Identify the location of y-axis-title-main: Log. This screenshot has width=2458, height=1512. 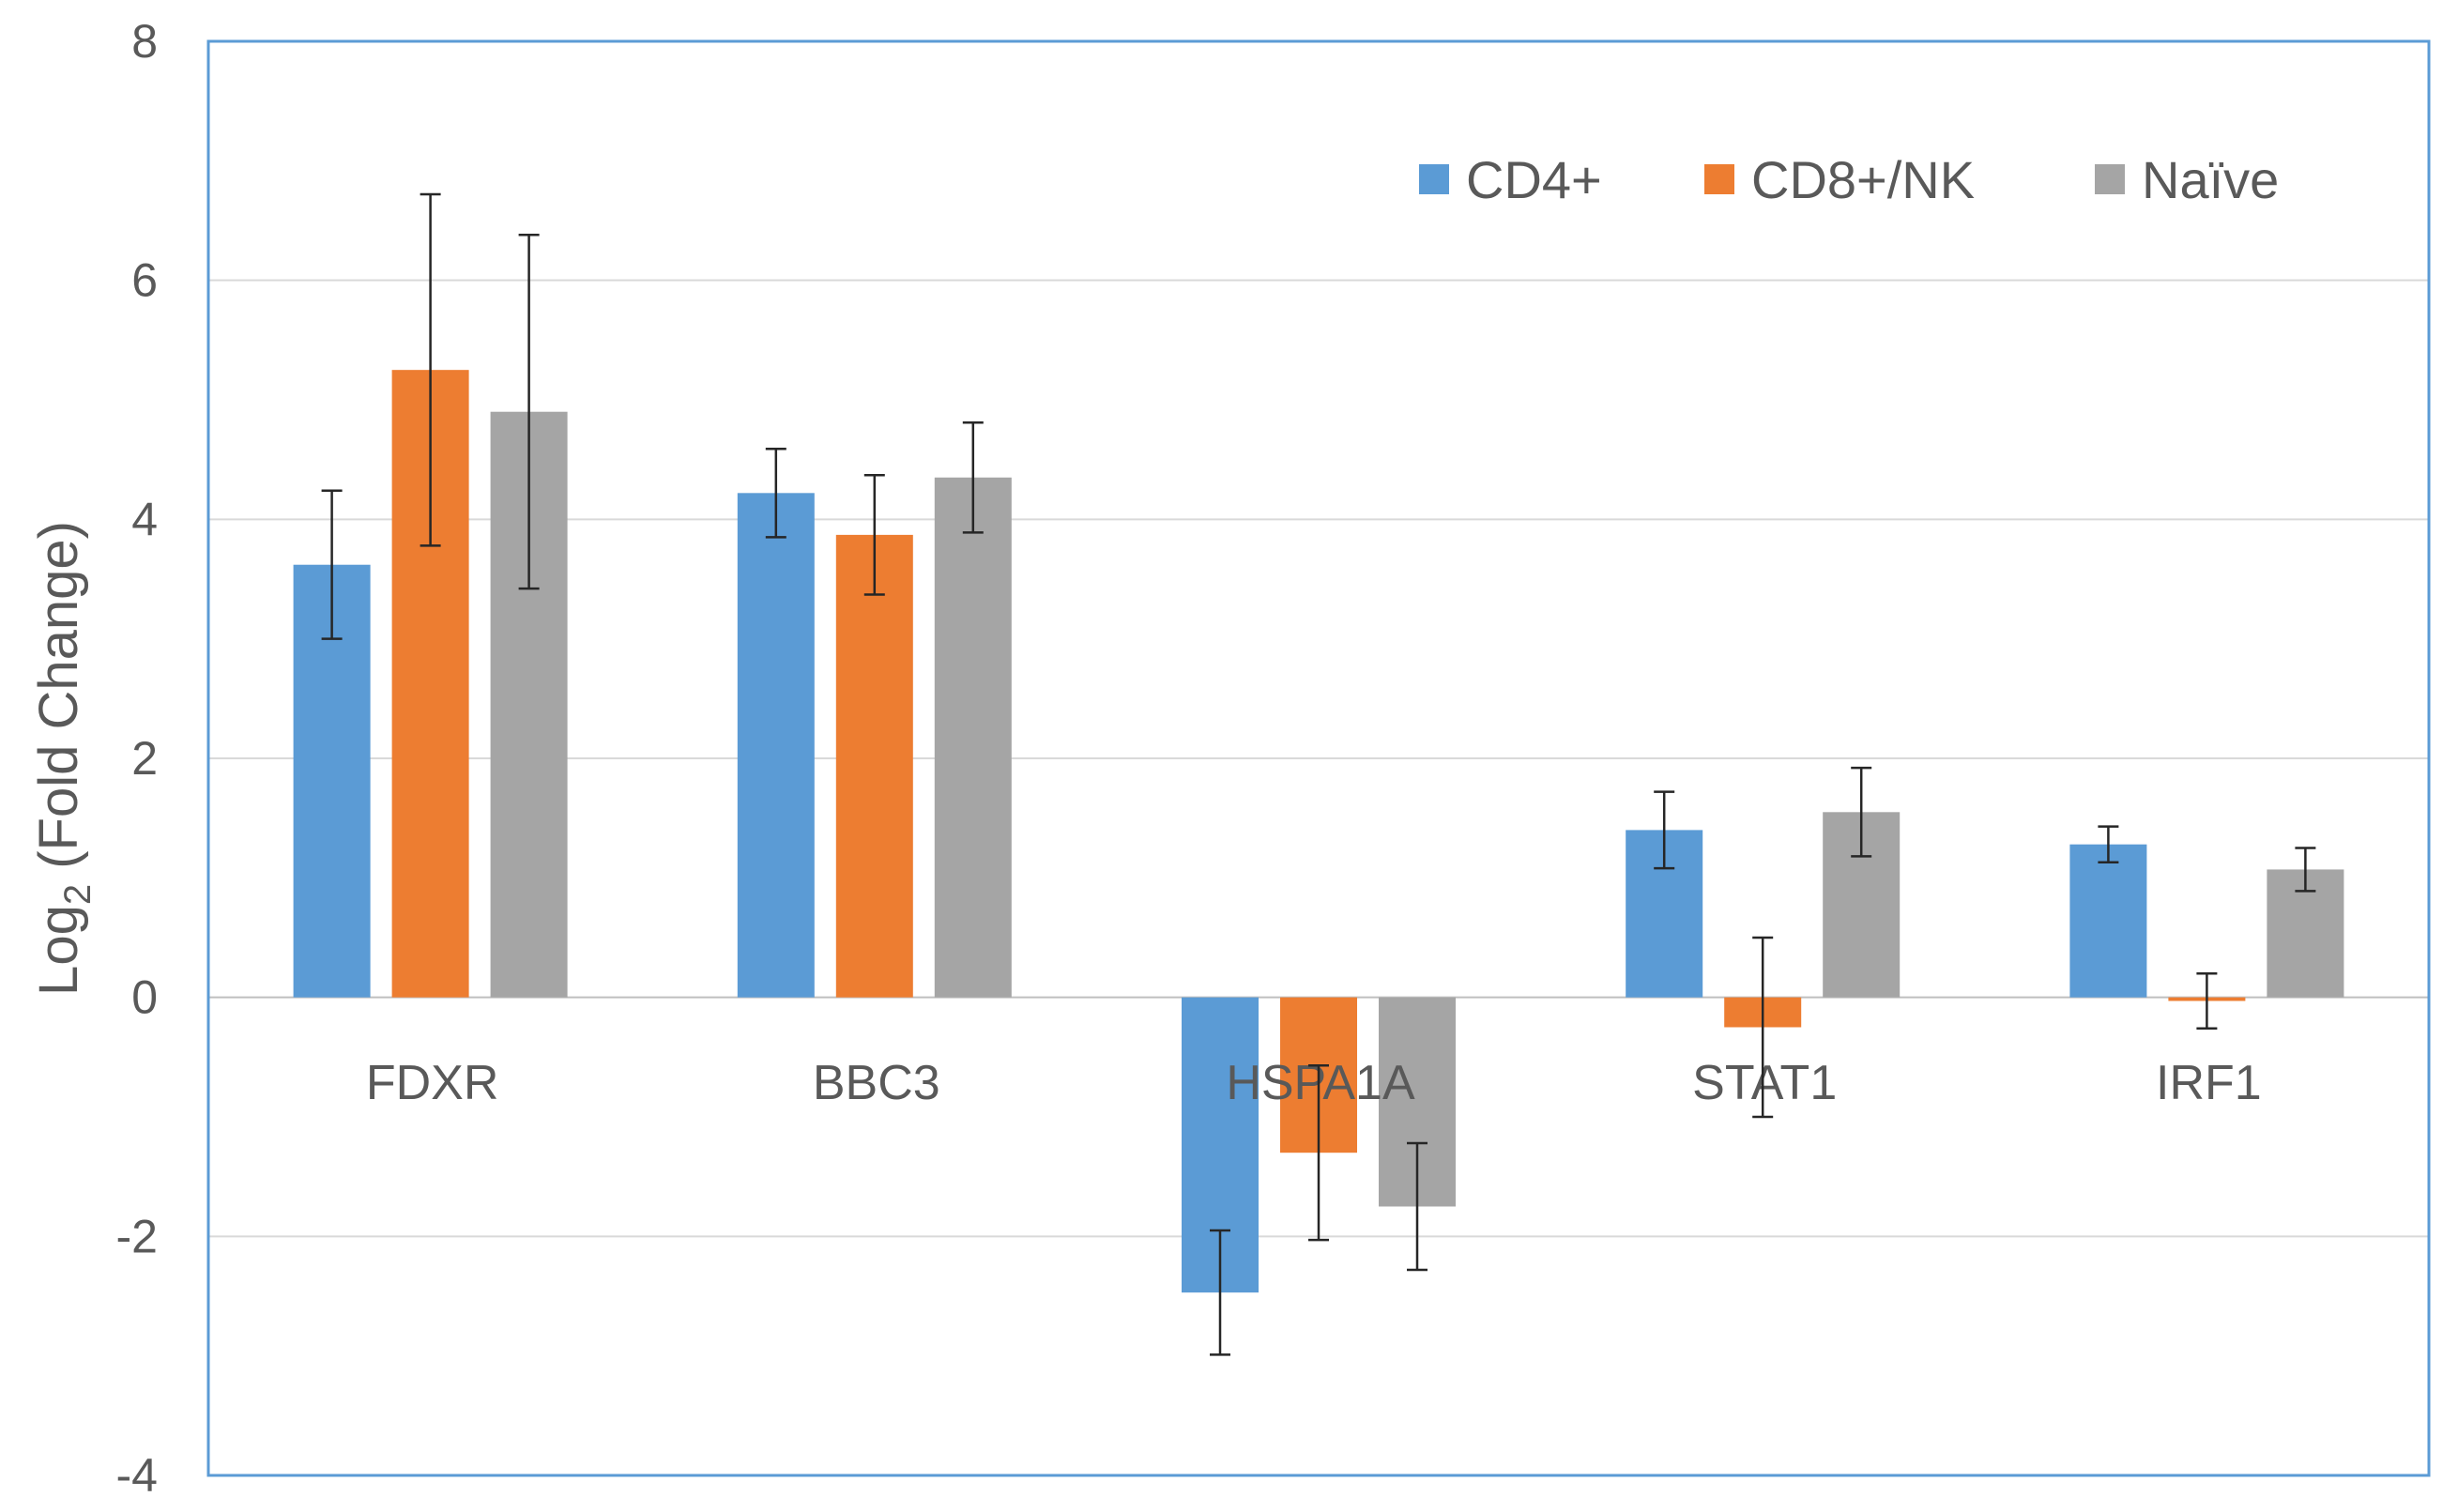
(58, 950).